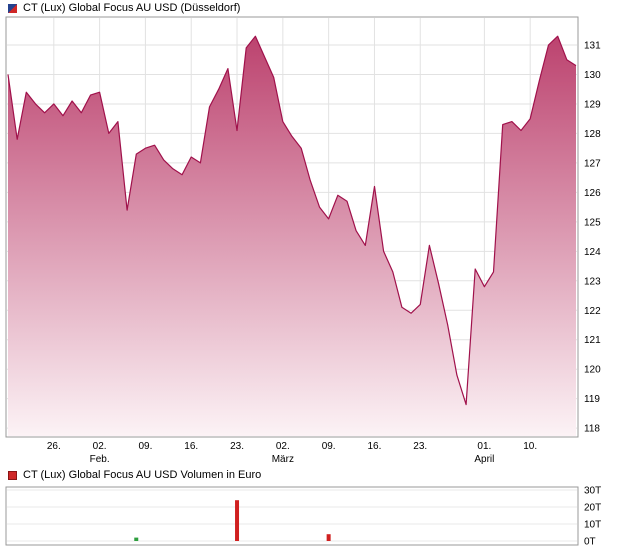  I want to click on volume-plot-frame, so click(292, 516).